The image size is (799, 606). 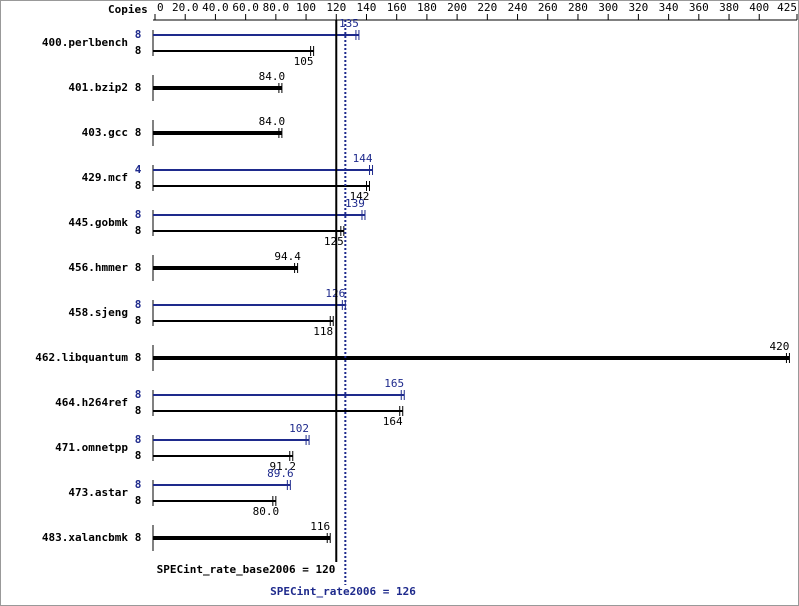 What do you see at coordinates (780, 346) in the screenshot?
I see `value-label: 420` at bounding box center [780, 346].